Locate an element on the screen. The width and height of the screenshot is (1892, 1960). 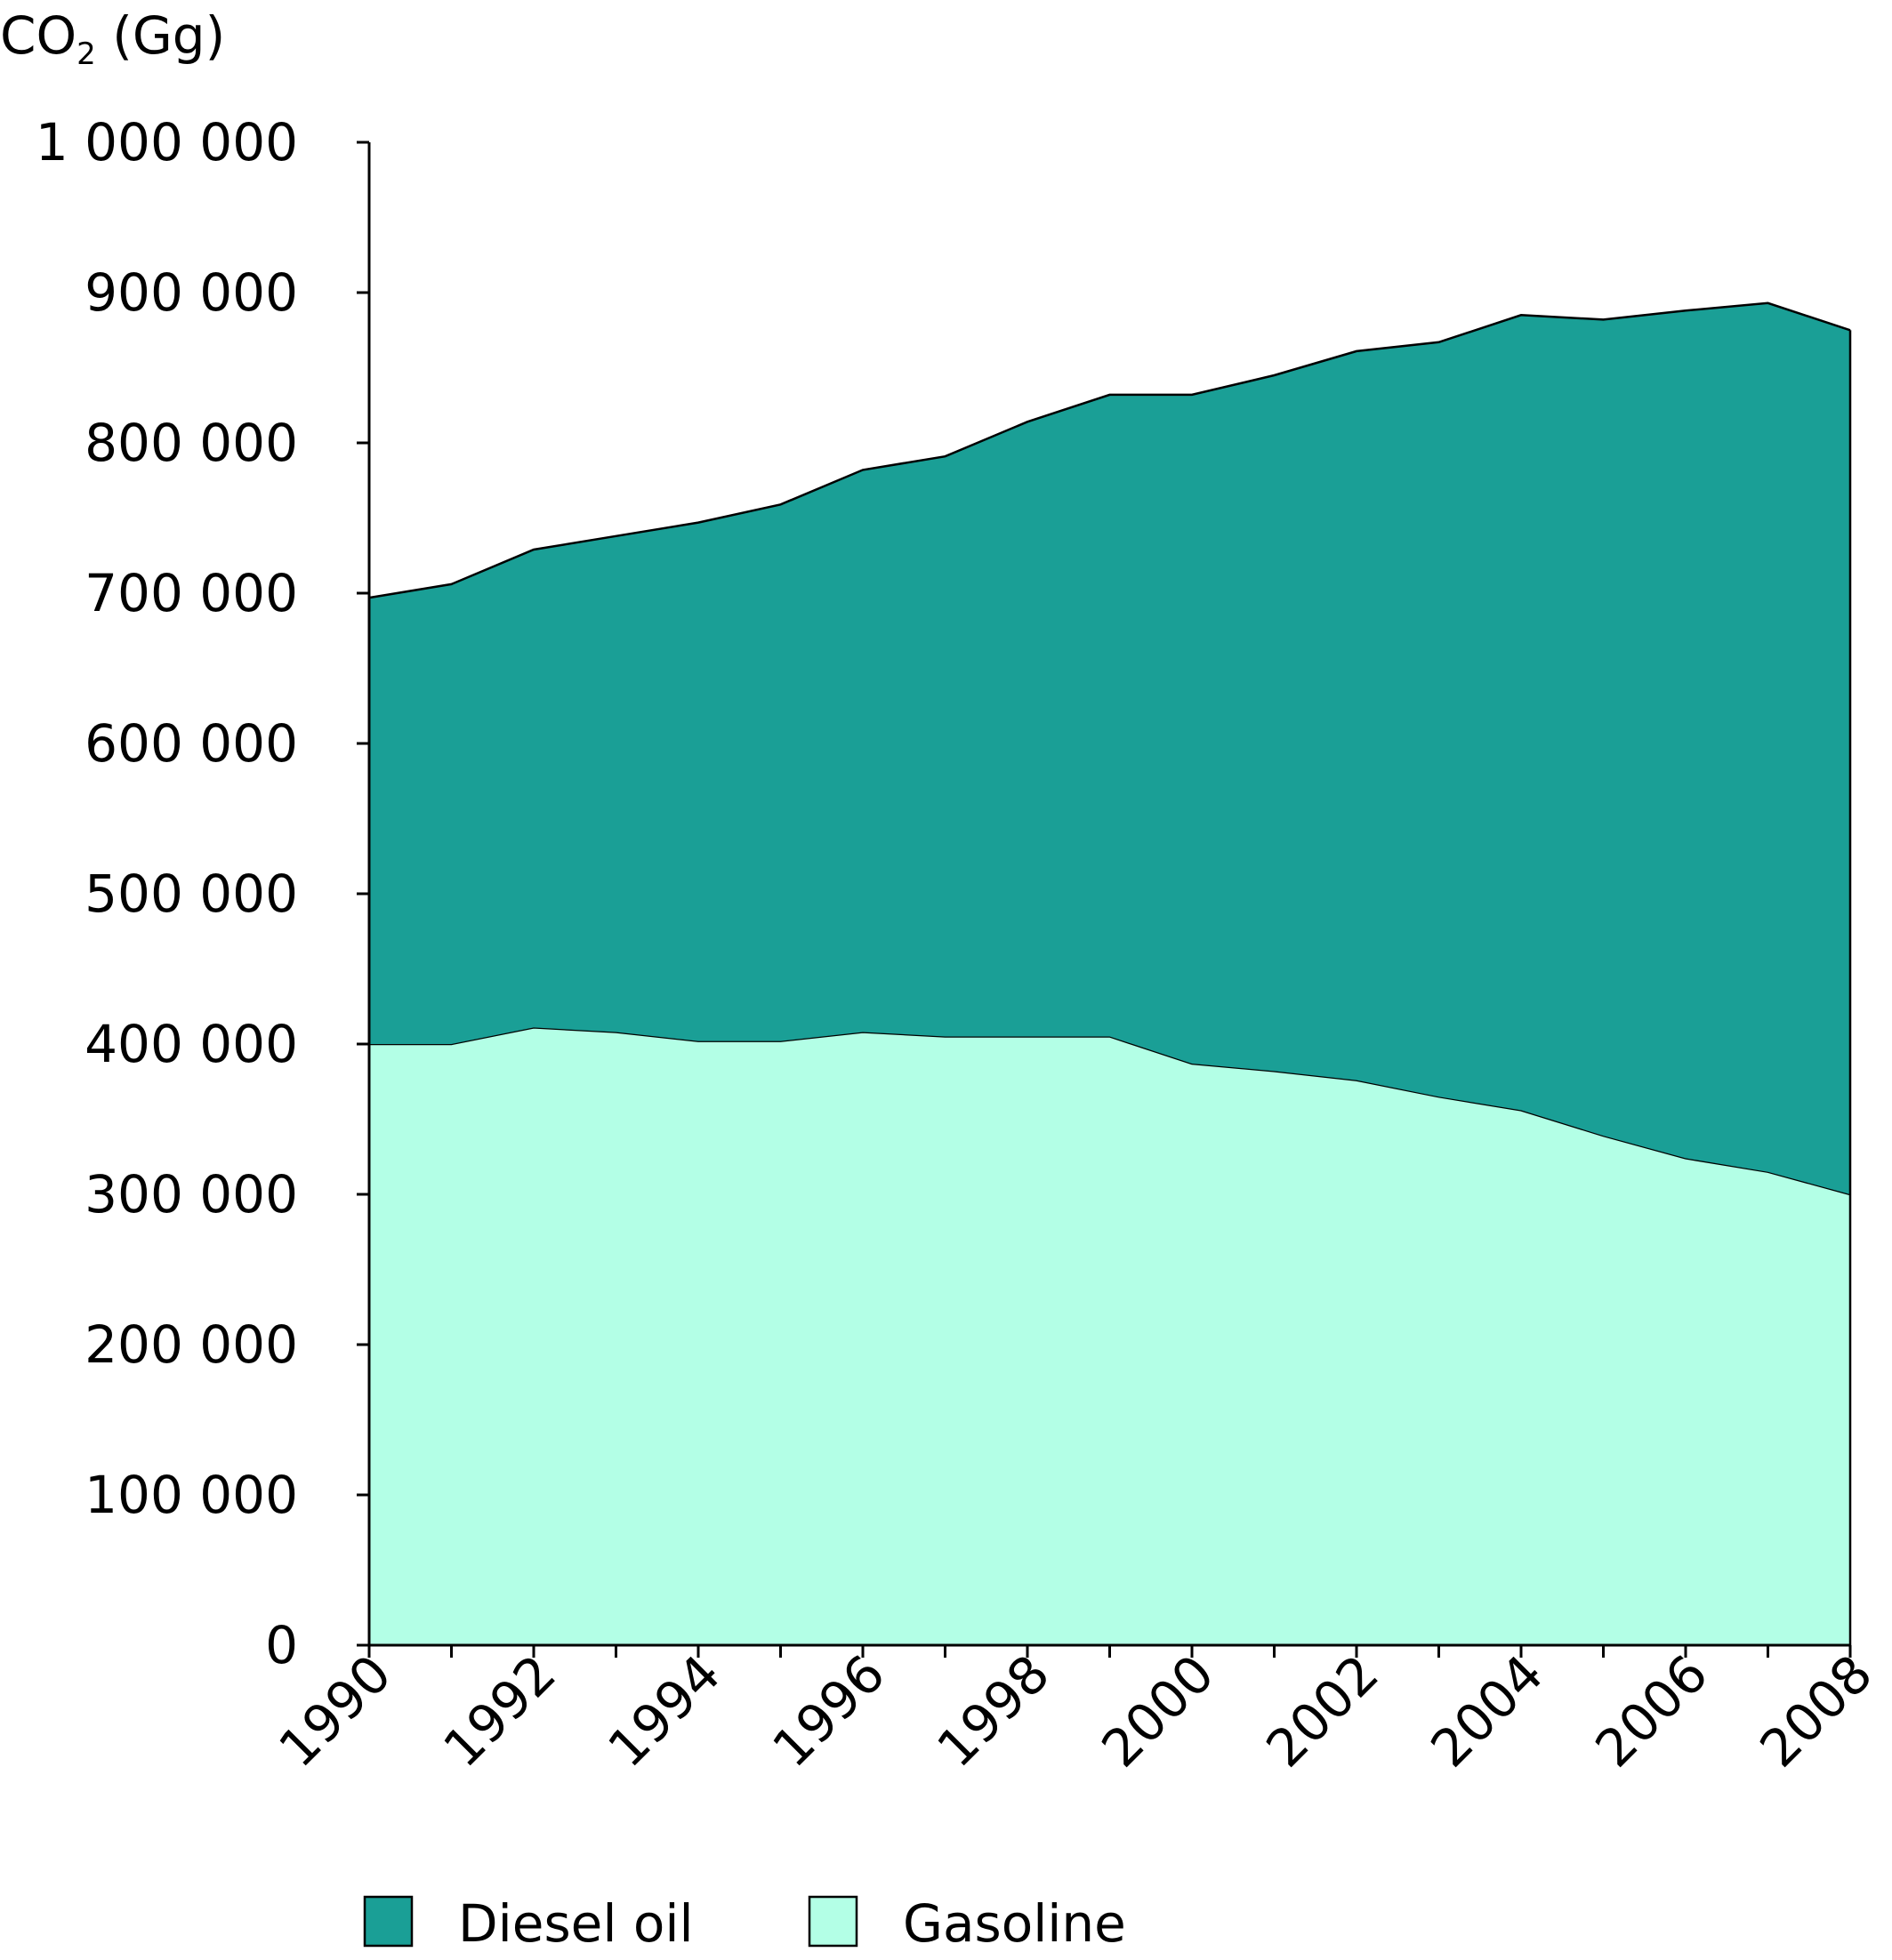
y-tick-label: 700 000 is located at coordinates (191, 593).